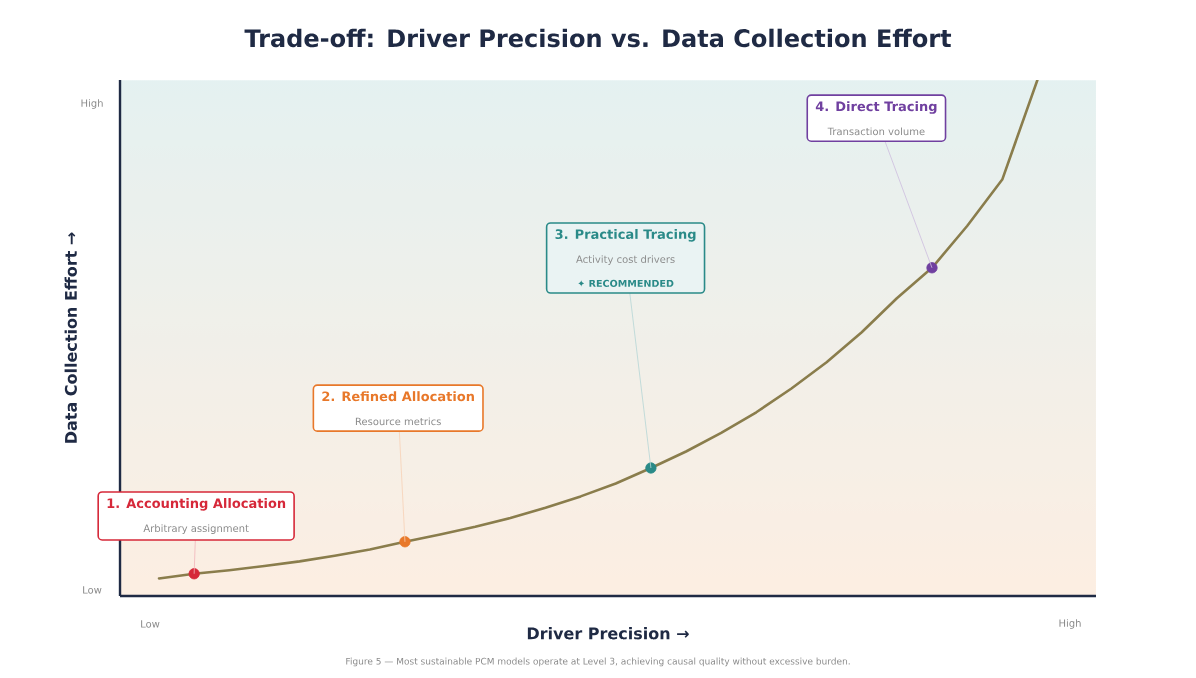 The image size is (1196, 678). What do you see at coordinates (608, 633) in the screenshot?
I see `x-axis-title: Driver Precision →` at bounding box center [608, 633].